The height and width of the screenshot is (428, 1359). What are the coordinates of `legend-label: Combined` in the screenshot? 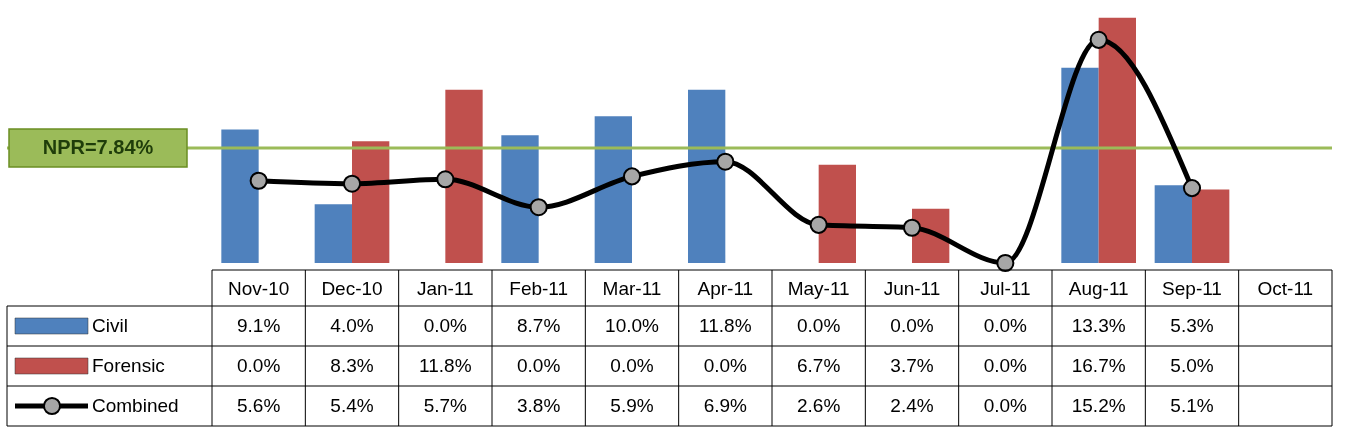 It's located at (135, 405).